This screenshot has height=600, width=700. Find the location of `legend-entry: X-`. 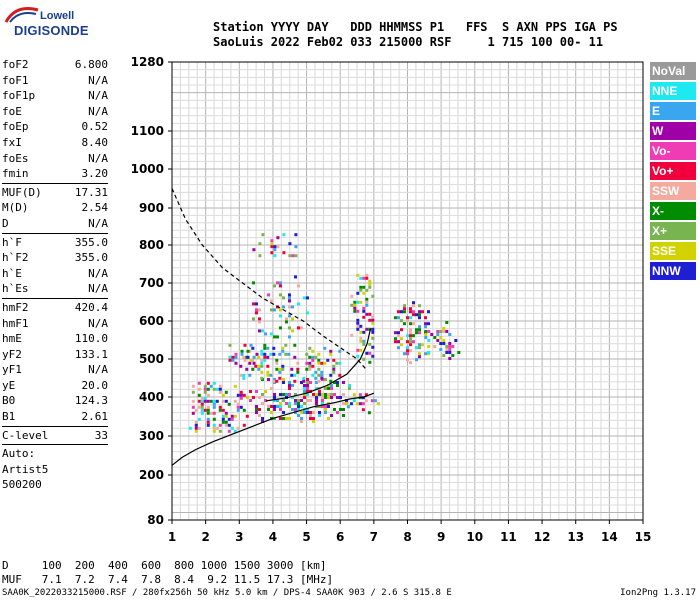

legend-entry: X- is located at coordinates (673, 211).